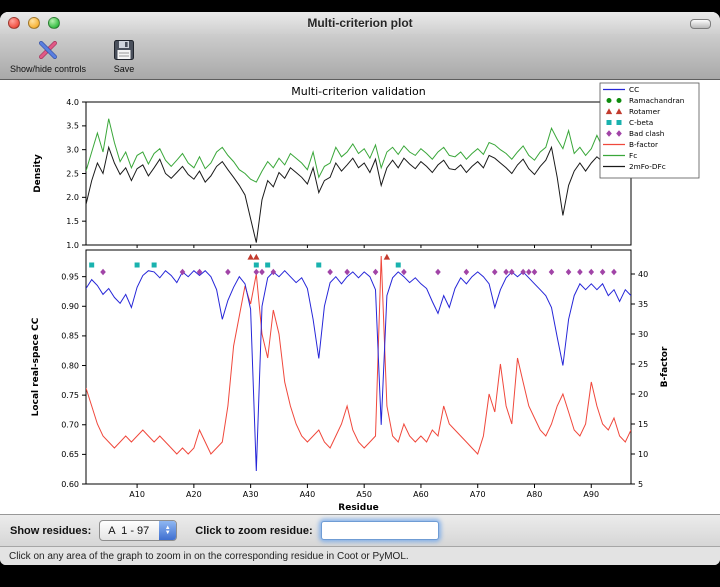 This screenshot has width=720, height=587. I want to click on save-button: Save, so click(124, 55).